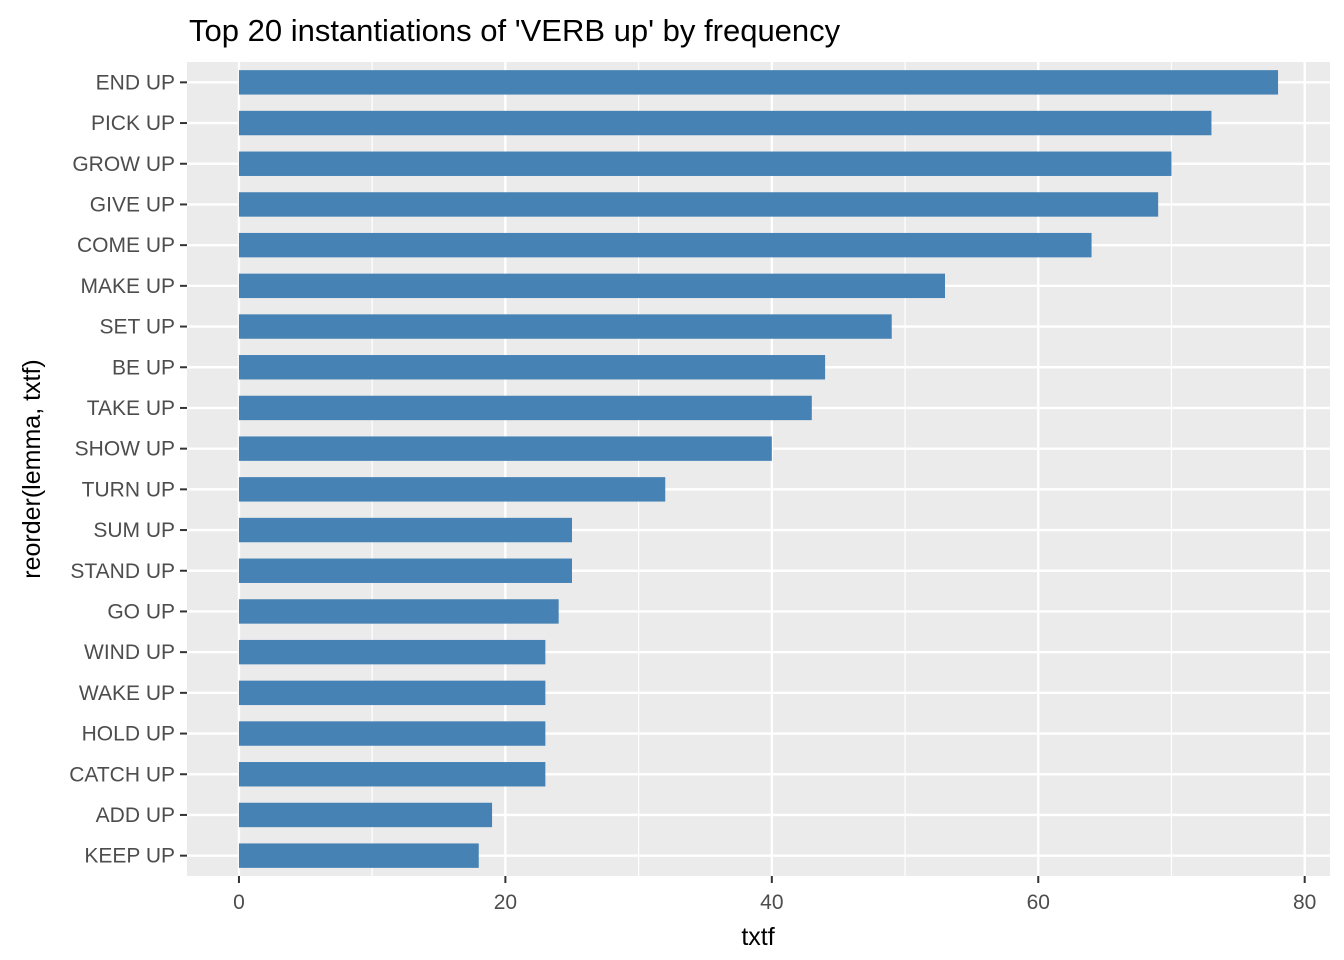 This screenshot has width=1344, height=960. Describe the element at coordinates (126, 245) in the screenshot. I see `y-tick-label: COME UP` at that location.